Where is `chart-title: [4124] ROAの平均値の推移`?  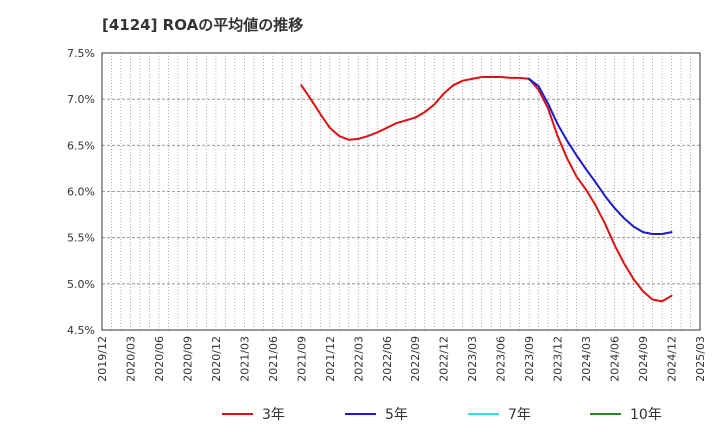 chart-title: [4124] ROAの平均値の推移 is located at coordinates (203, 25).